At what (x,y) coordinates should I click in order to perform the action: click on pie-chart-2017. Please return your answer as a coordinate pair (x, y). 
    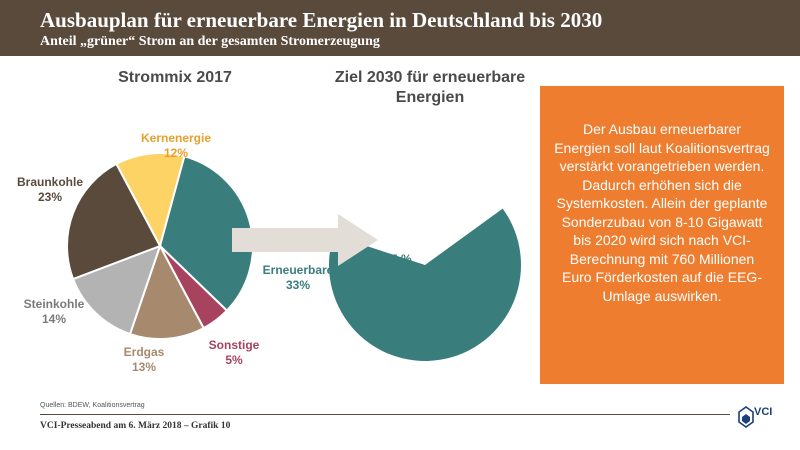
    Looking at the image, I should click on (160, 246).